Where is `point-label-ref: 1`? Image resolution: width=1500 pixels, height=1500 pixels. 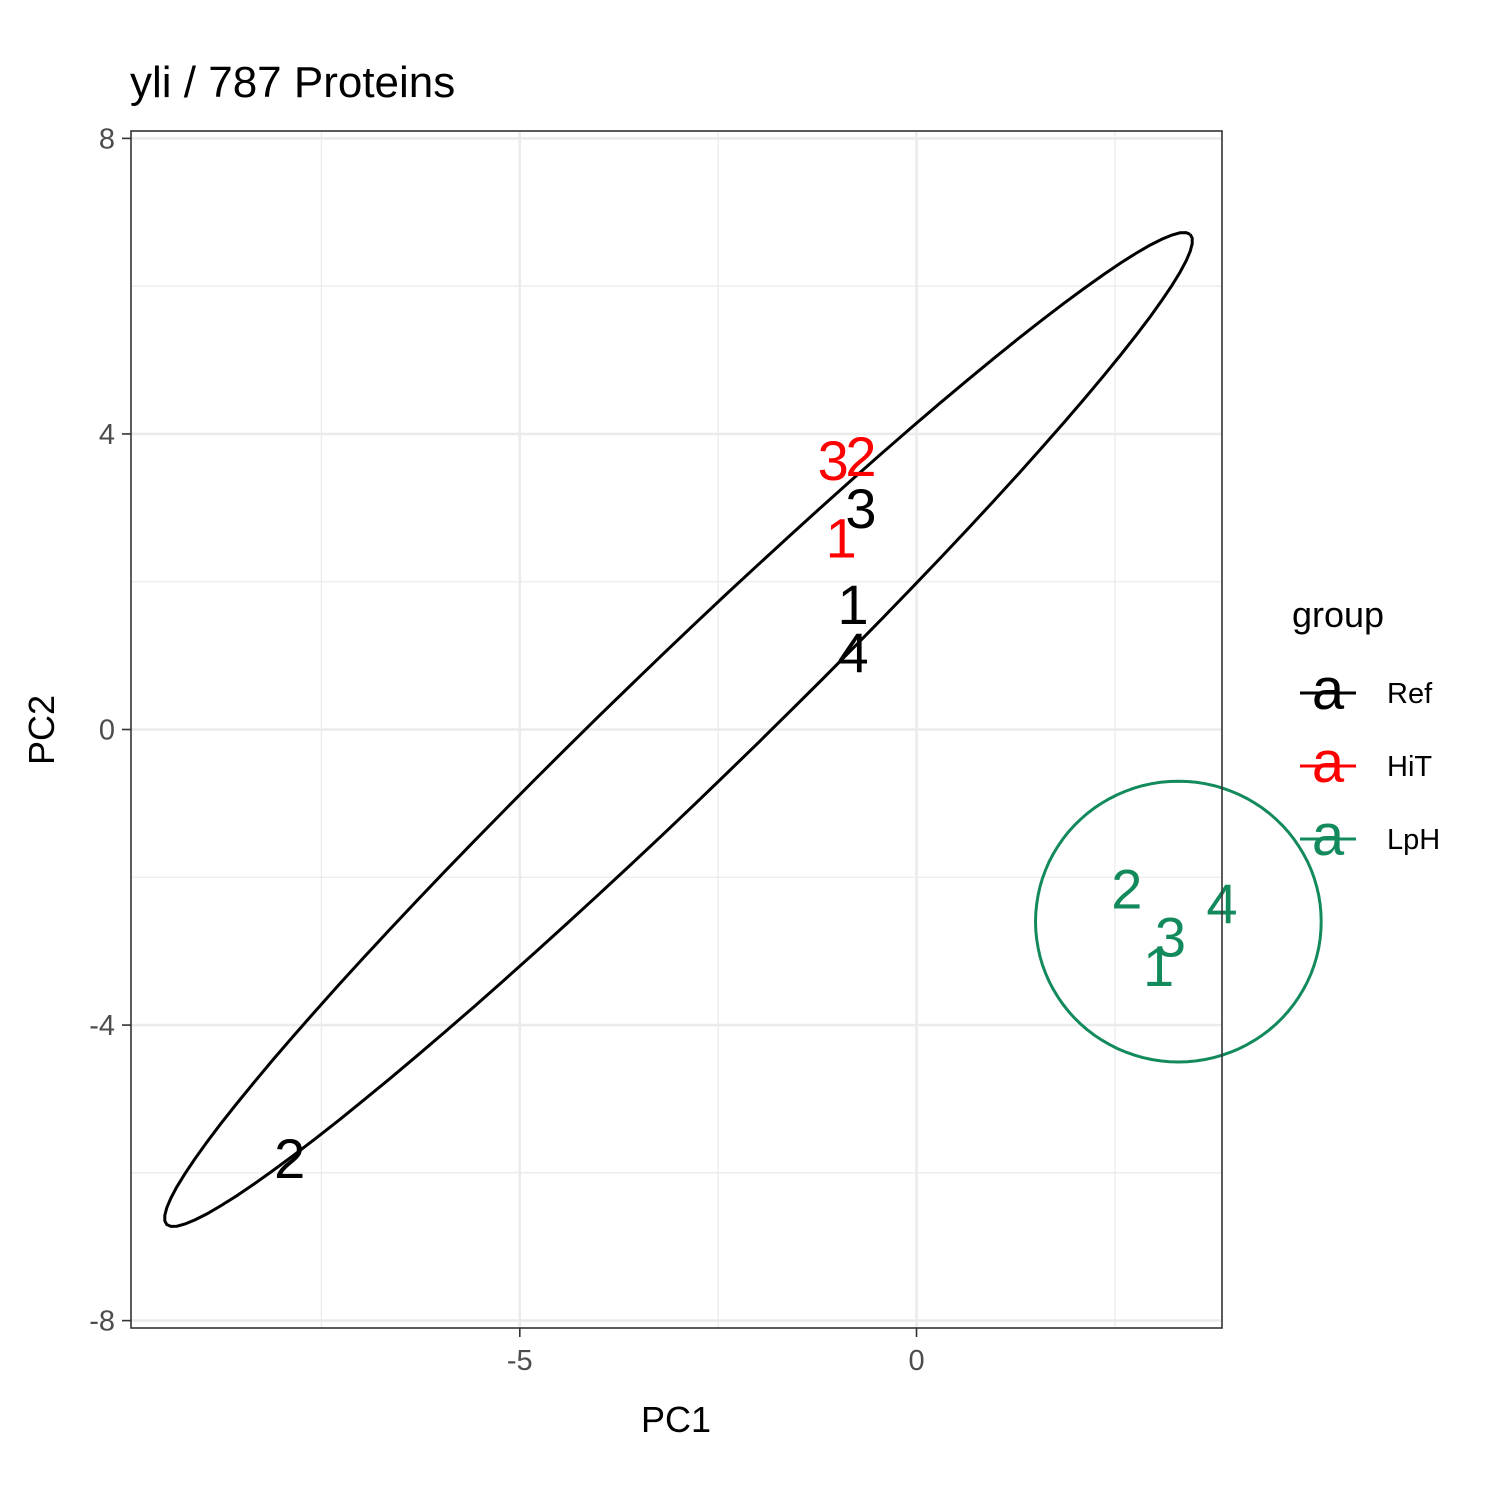 point-label-ref: 1 is located at coordinates (852, 604).